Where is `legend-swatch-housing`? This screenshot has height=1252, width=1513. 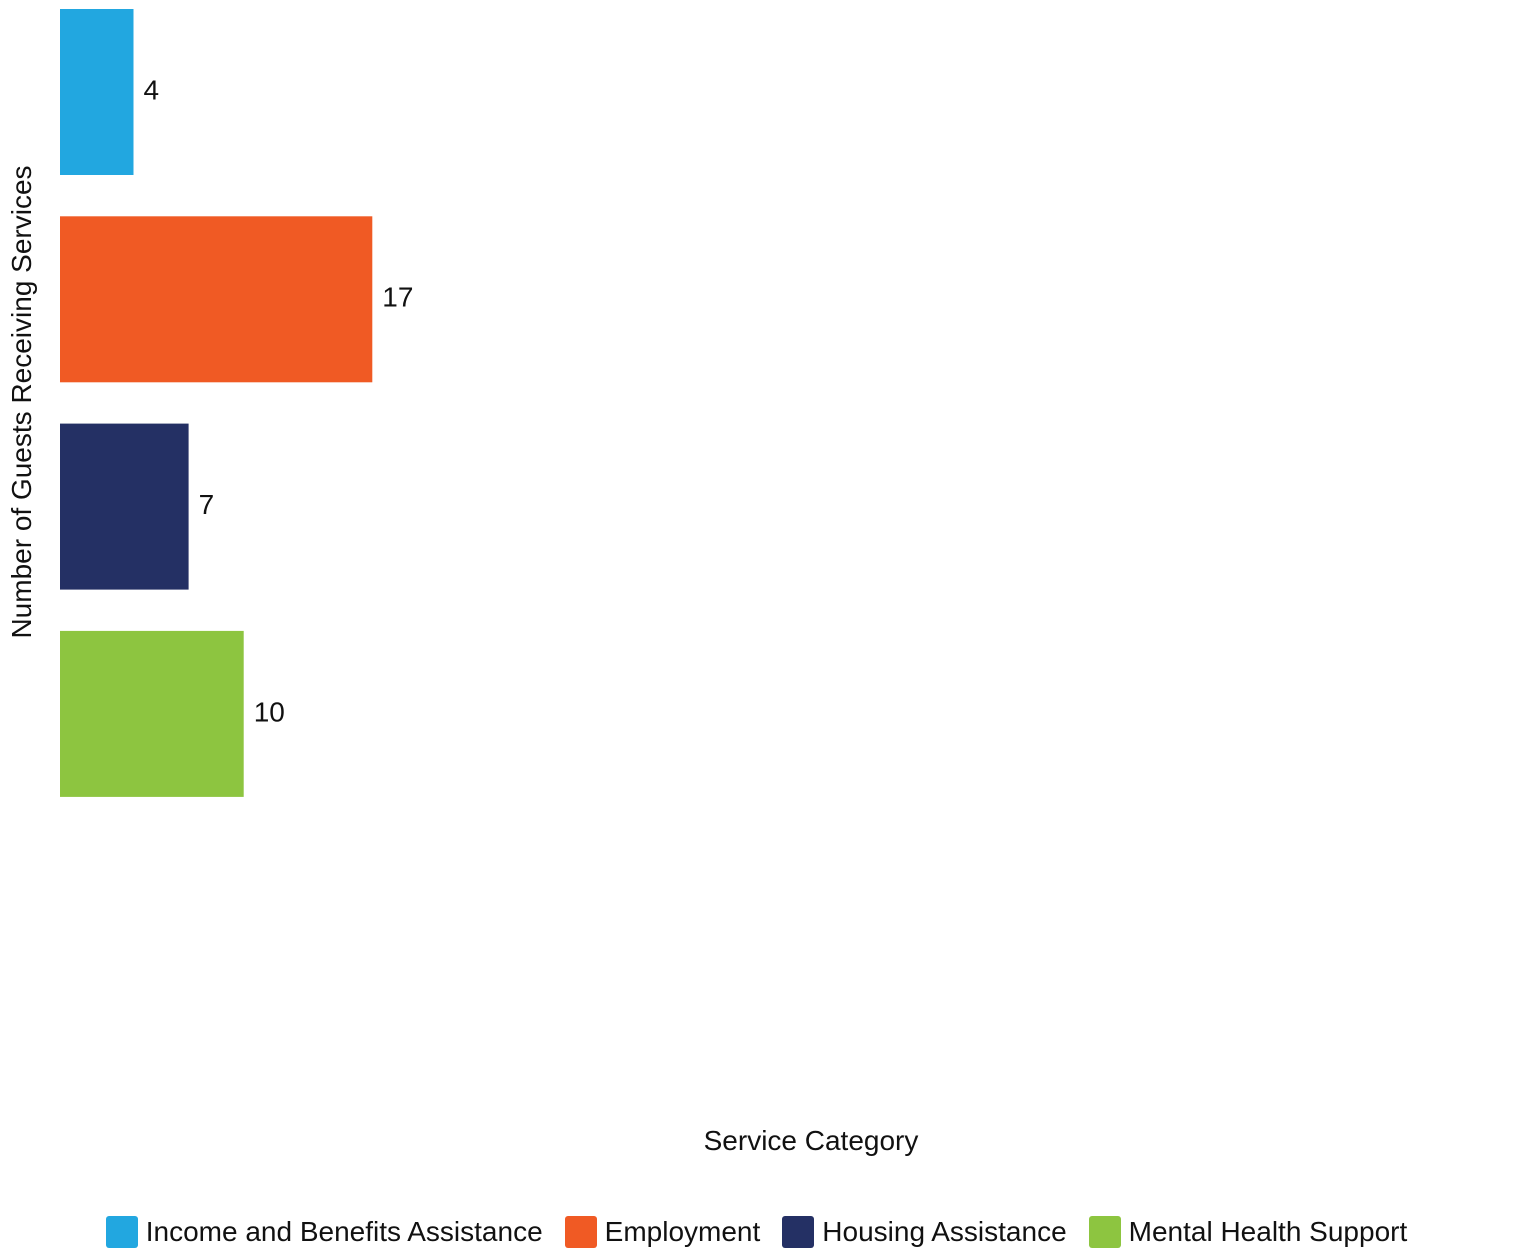
legend-swatch-housing is located at coordinates (798, 1232).